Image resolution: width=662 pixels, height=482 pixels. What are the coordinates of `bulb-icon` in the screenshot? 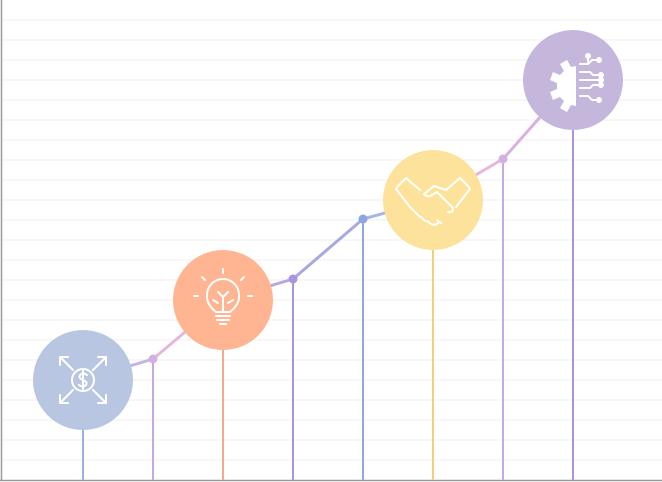 It's located at (223, 296).